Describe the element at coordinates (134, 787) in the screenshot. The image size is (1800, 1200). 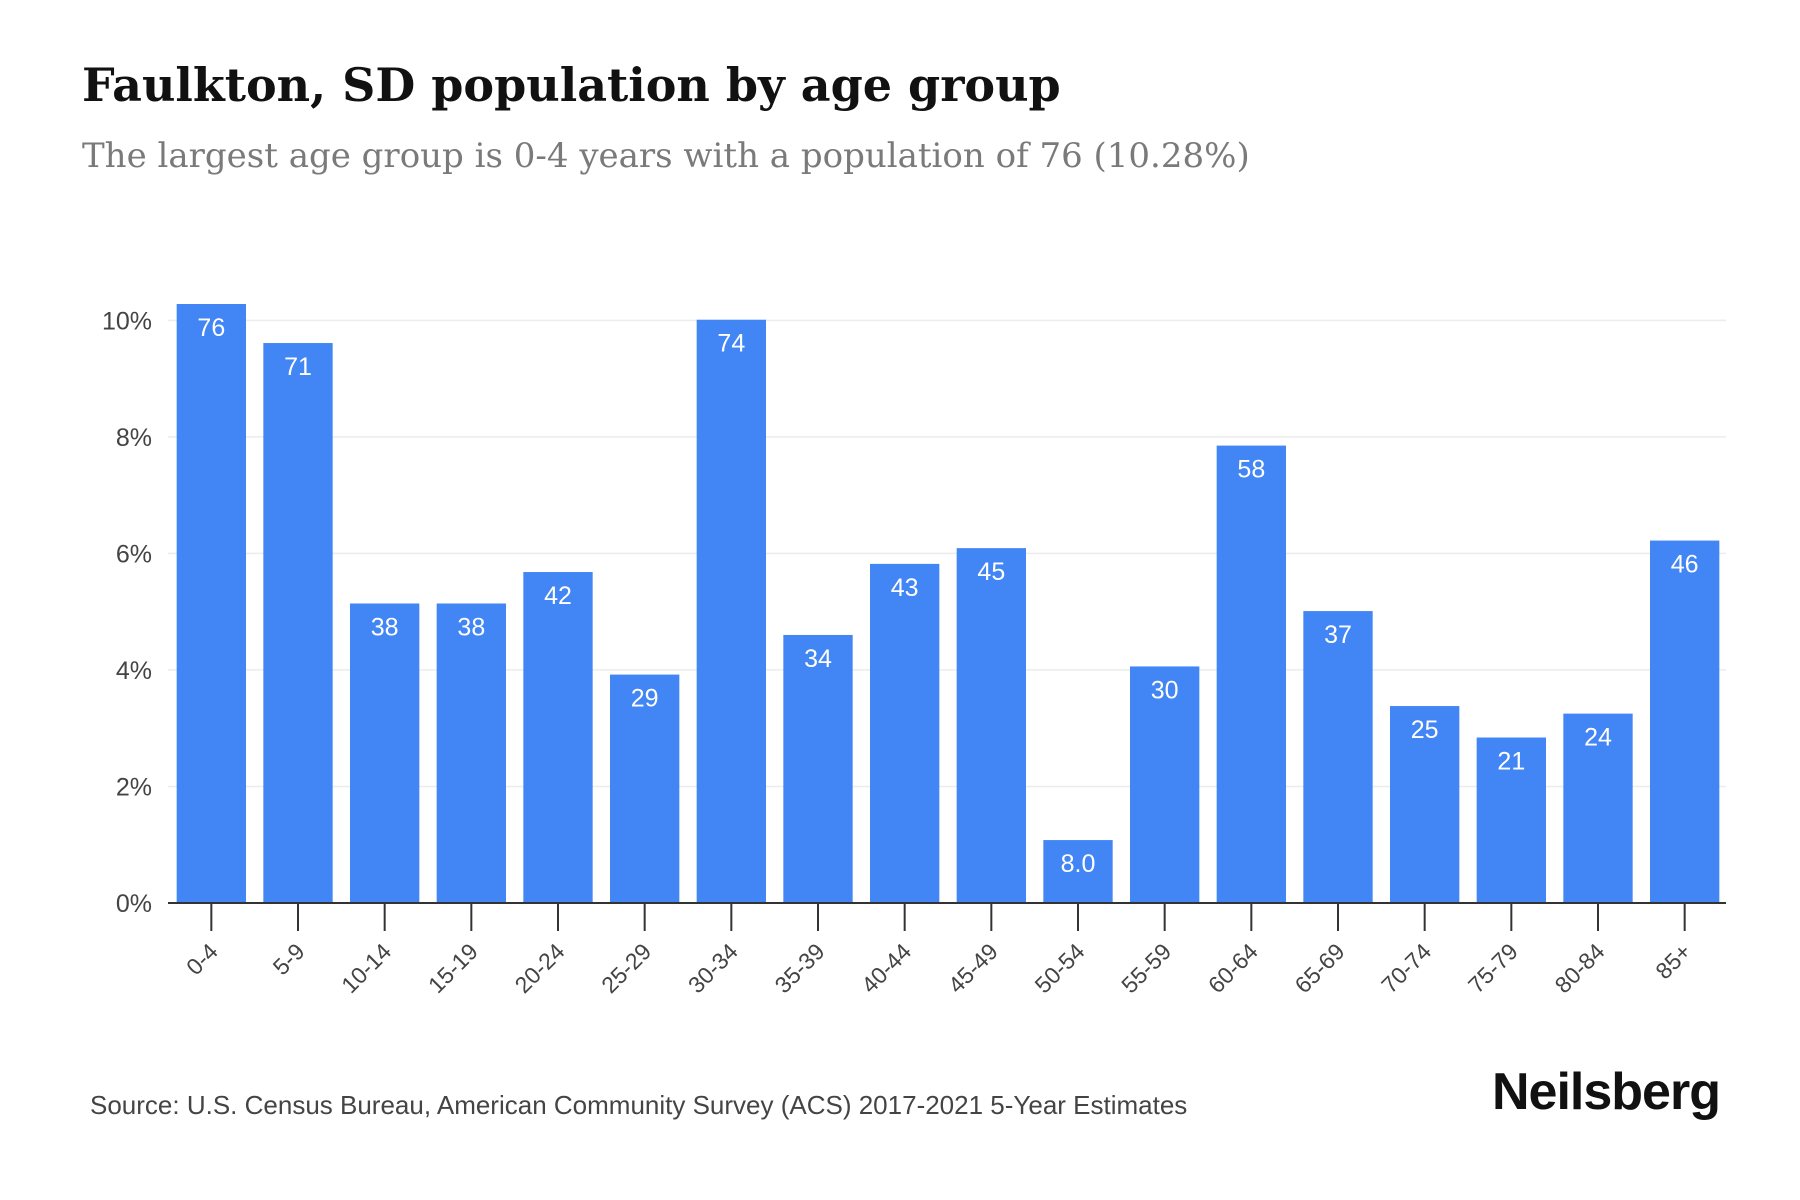
I see `y-tick-label: 2%` at that location.